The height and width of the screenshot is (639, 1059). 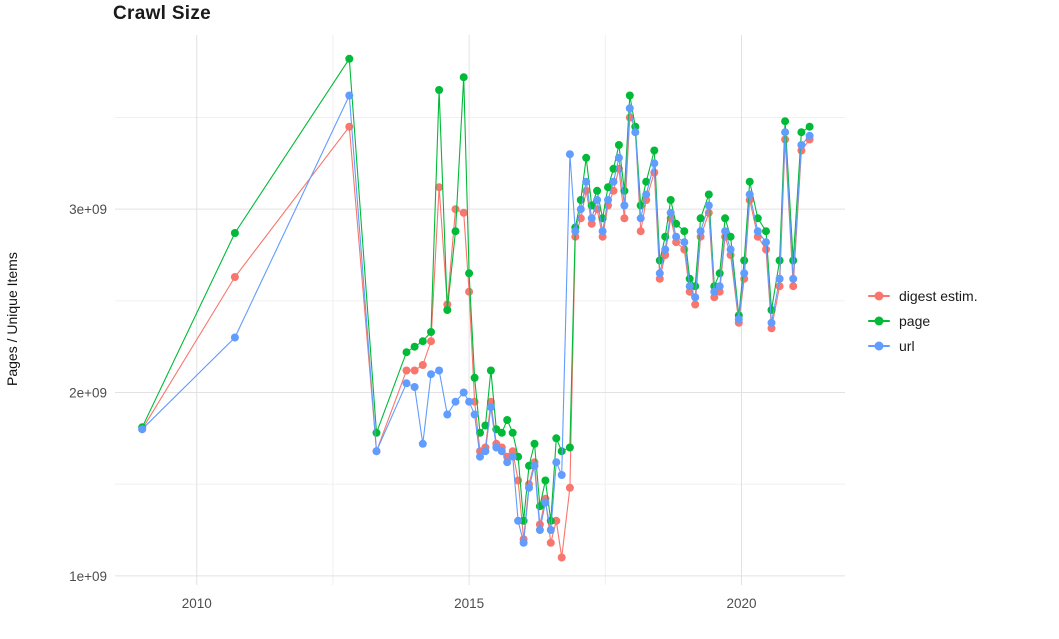 What do you see at coordinates (162, 13) in the screenshot?
I see `chart-title: Crawl Size` at bounding box center [162, 13].